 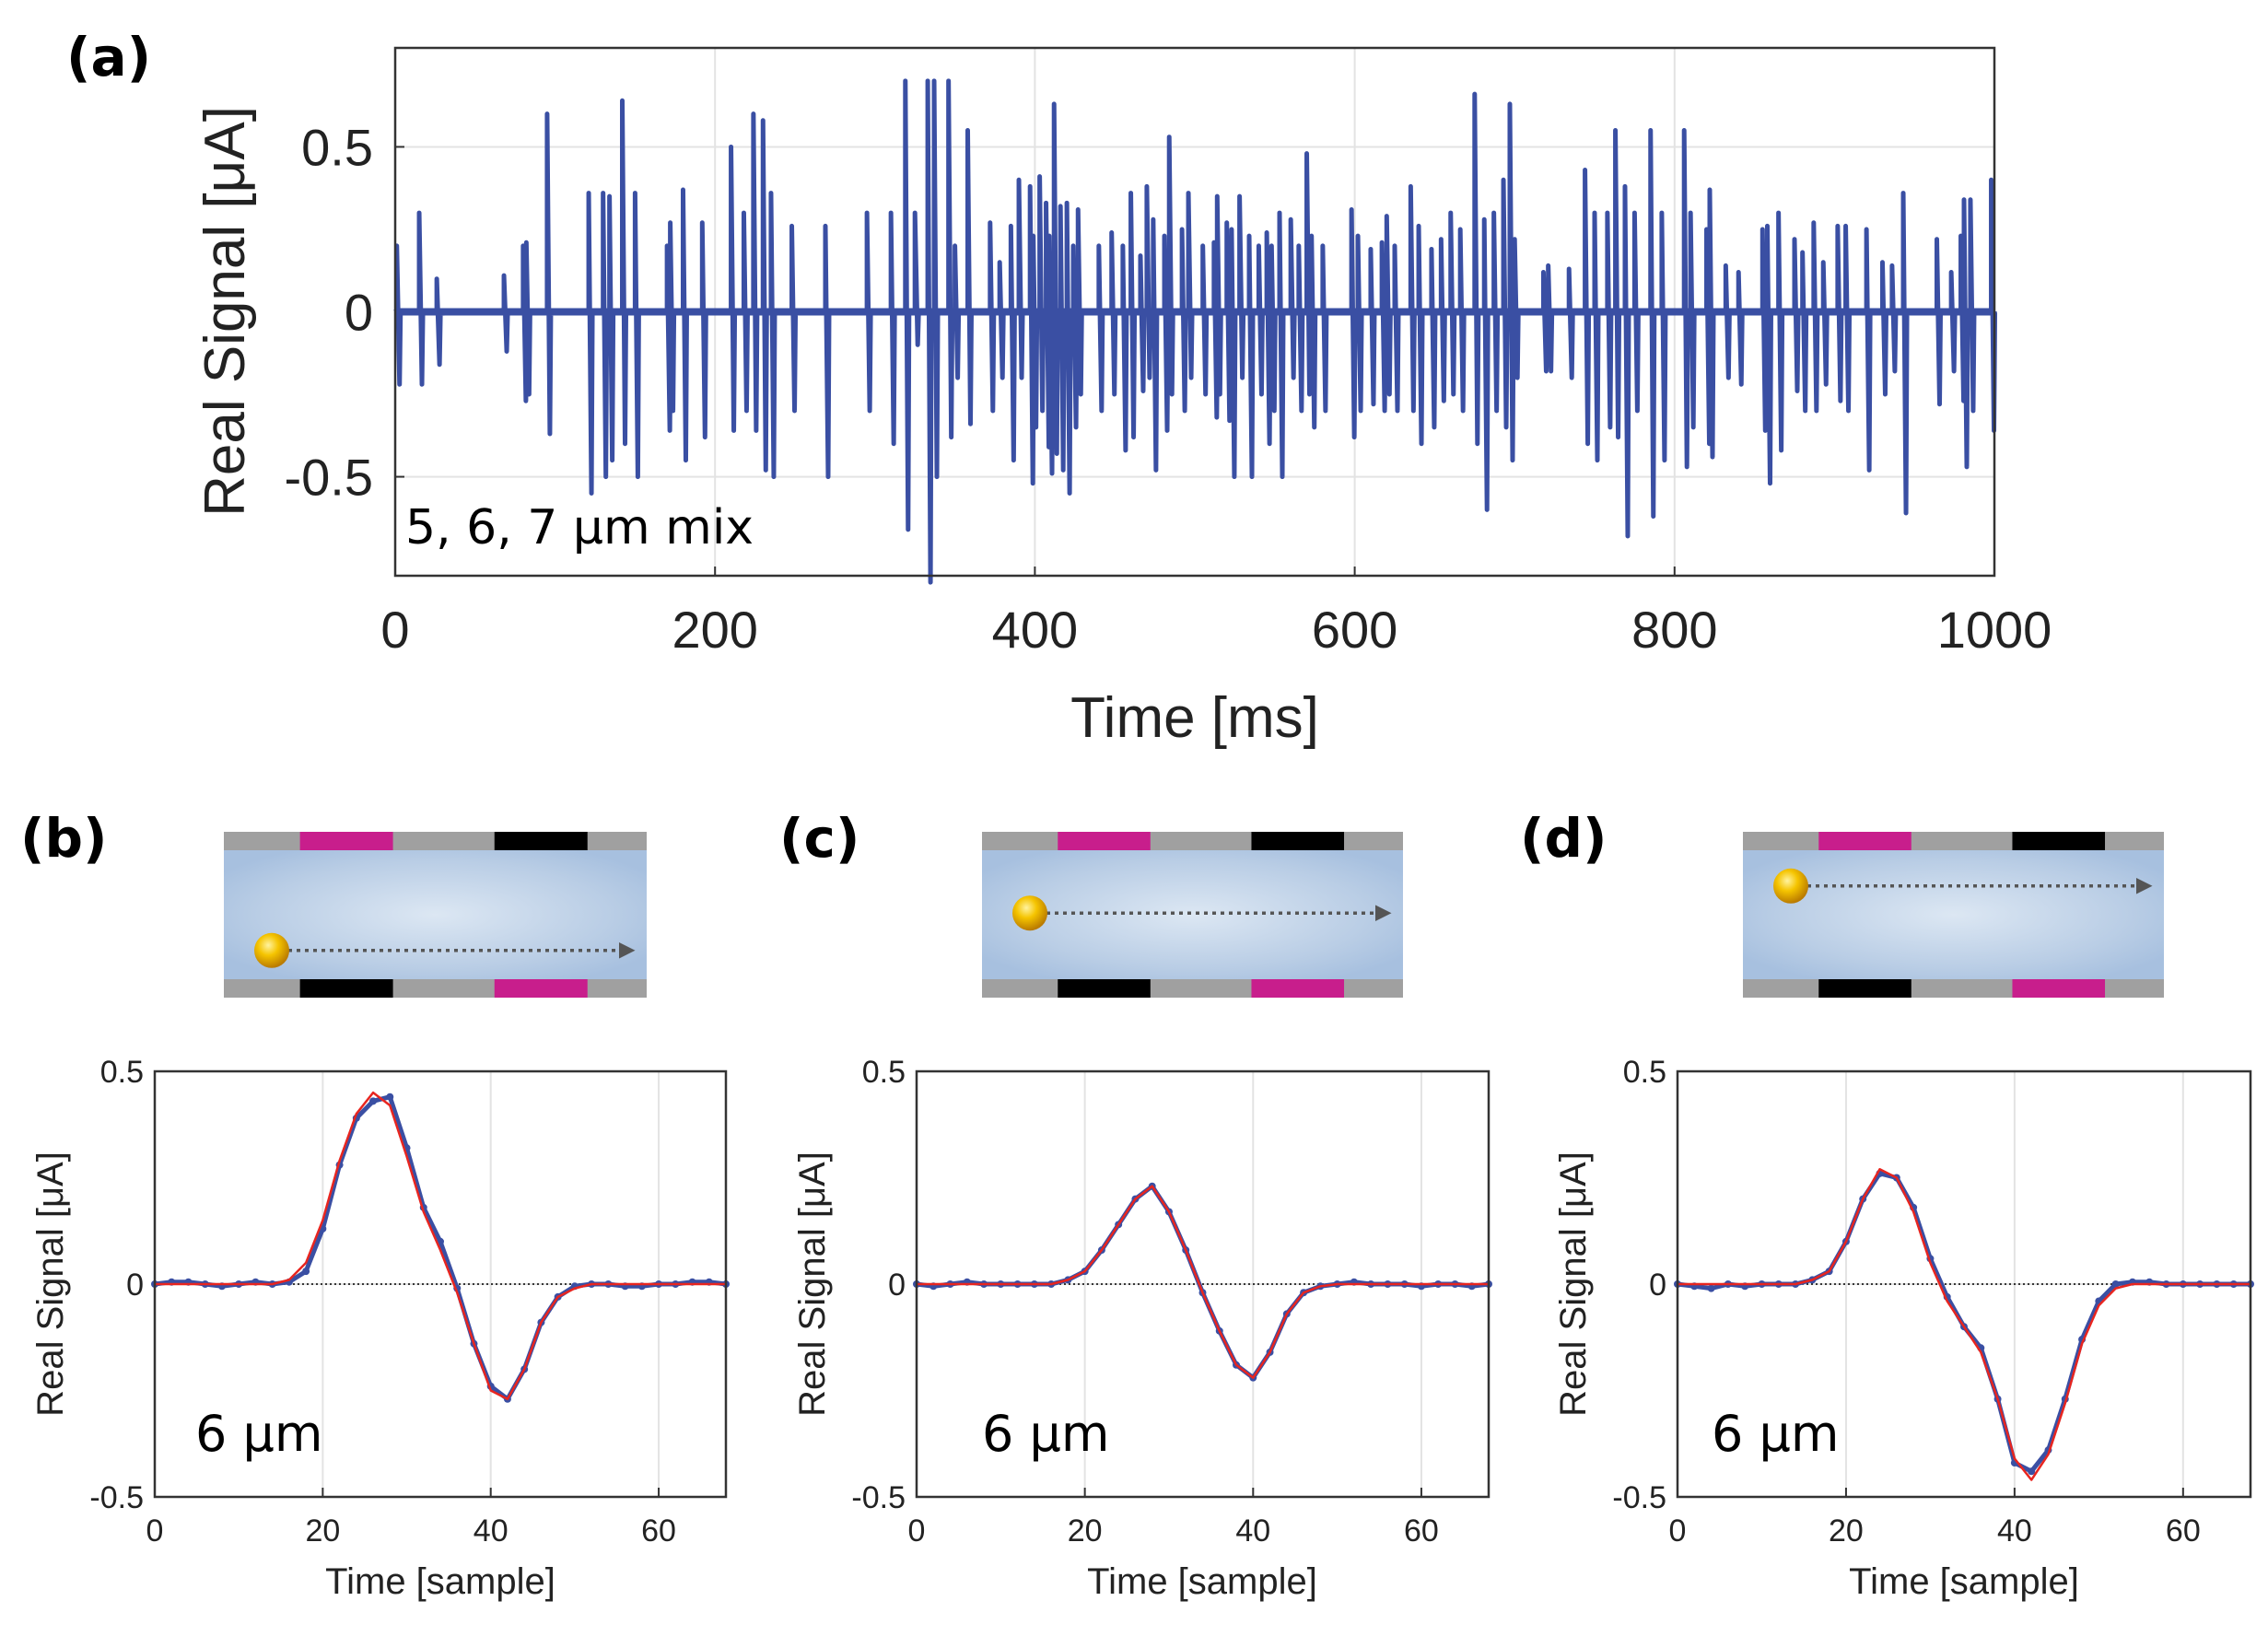 What do you see at coordinates (1035, 630) in the screenshot?
I see `x-tick-label: 400` at bounding box center [1035, 630].